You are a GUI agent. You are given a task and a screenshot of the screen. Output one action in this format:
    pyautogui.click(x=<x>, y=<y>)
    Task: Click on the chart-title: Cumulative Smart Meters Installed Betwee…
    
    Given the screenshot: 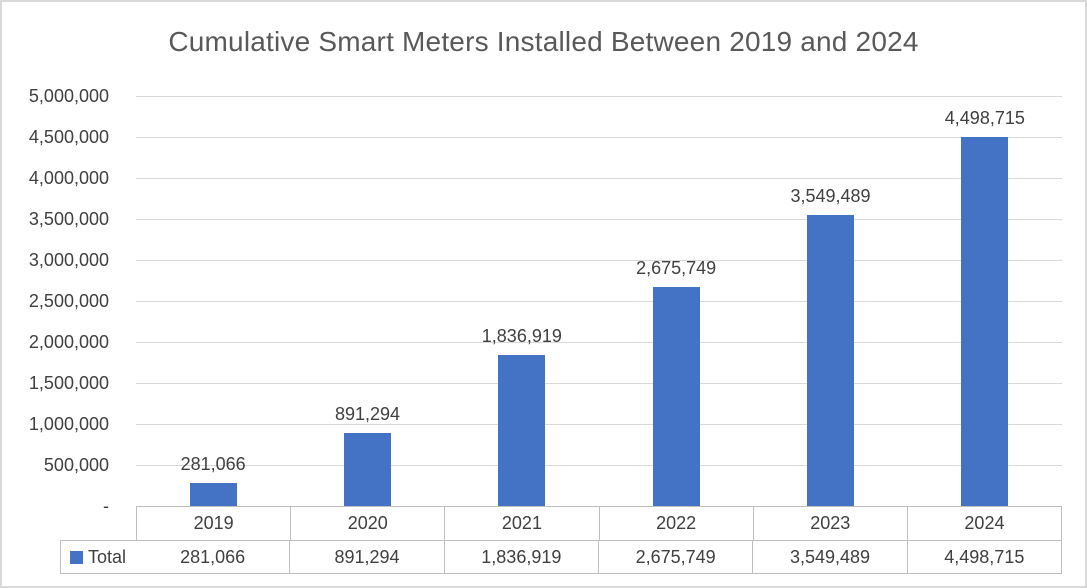 What is the action you would take?
    pyautogui.click(x=543, y=41)
    